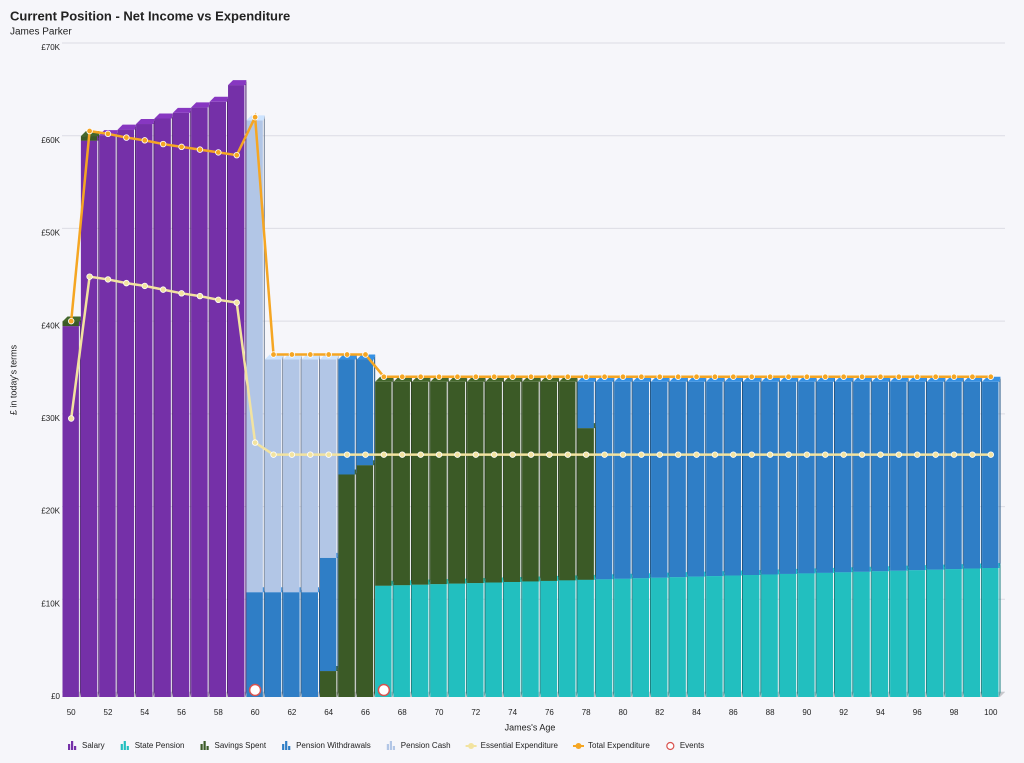  What do you see at coordinates (144, 712) in the screenshot?
I see `x-tick-label: 54` at bounding box center [144, 712].